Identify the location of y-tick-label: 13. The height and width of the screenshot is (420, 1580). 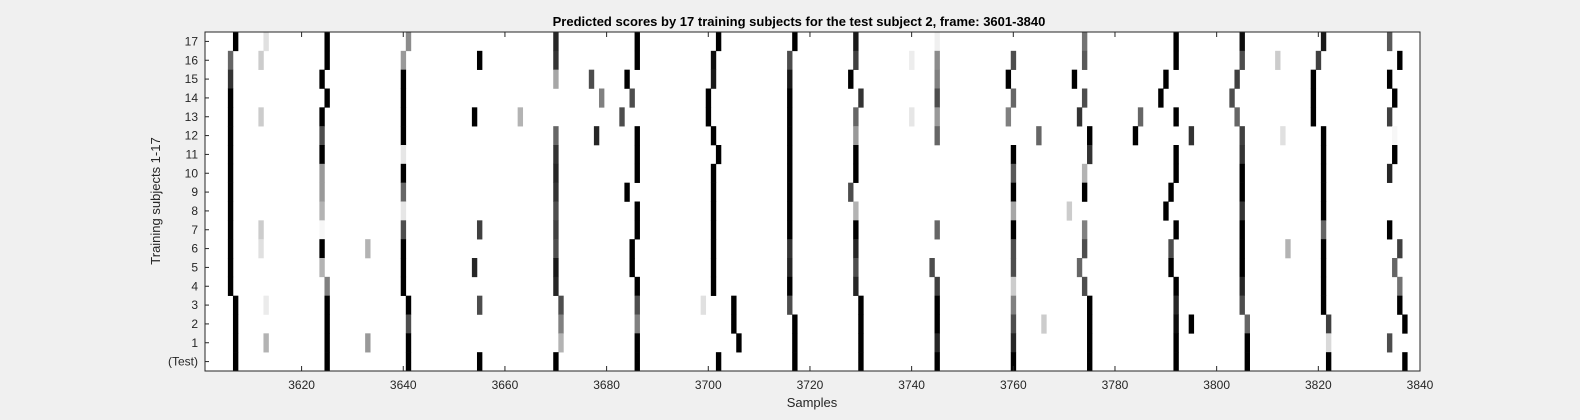
(192, 117).